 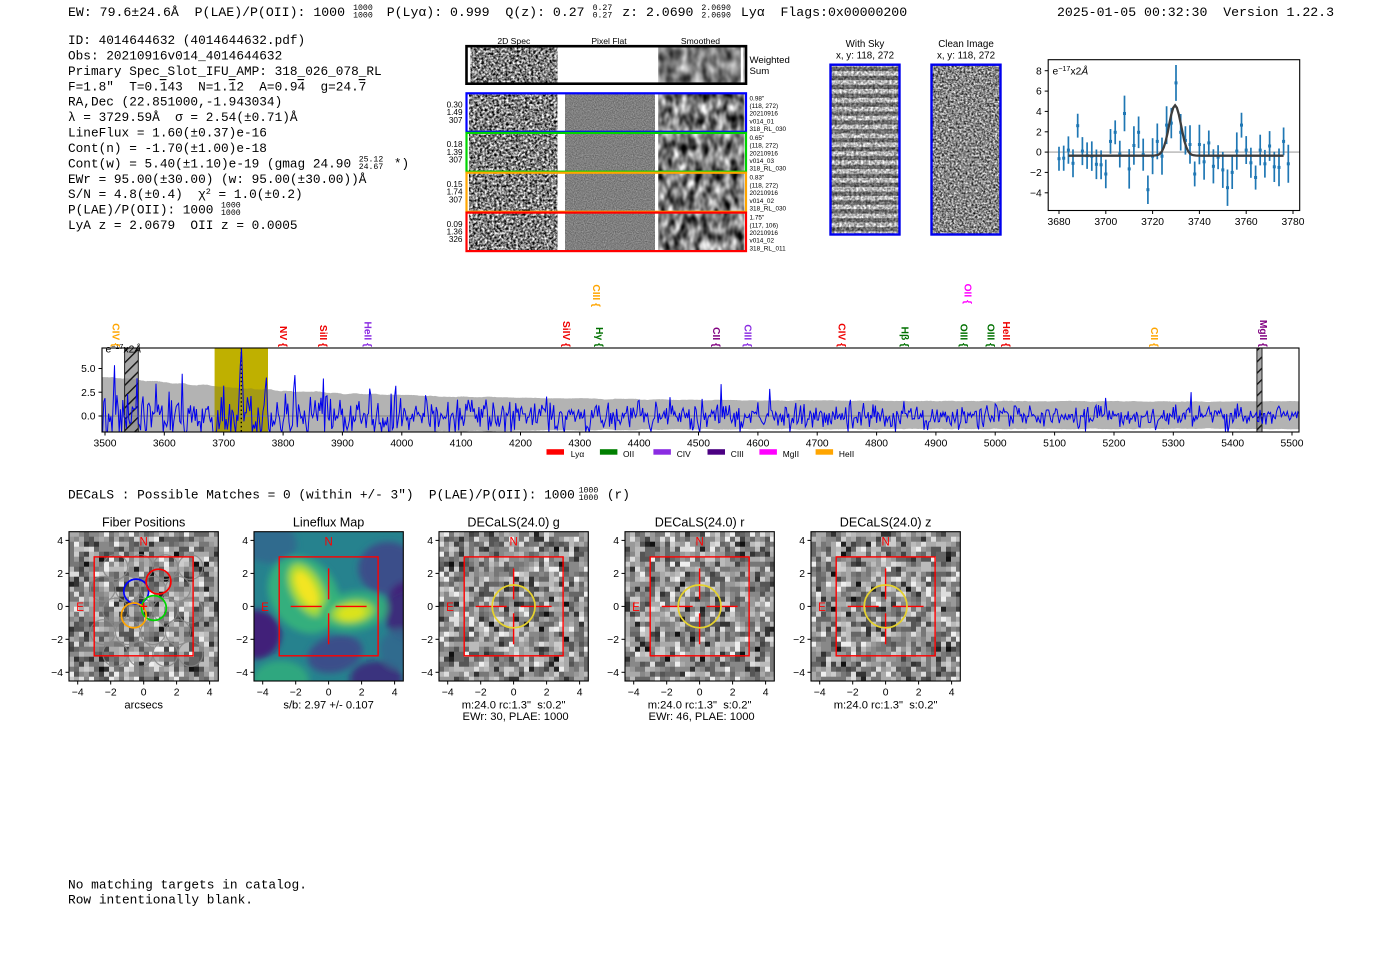 I want to click on svg-text: P(LAE)/P(OII): 1000, so click(x=144, y=210).